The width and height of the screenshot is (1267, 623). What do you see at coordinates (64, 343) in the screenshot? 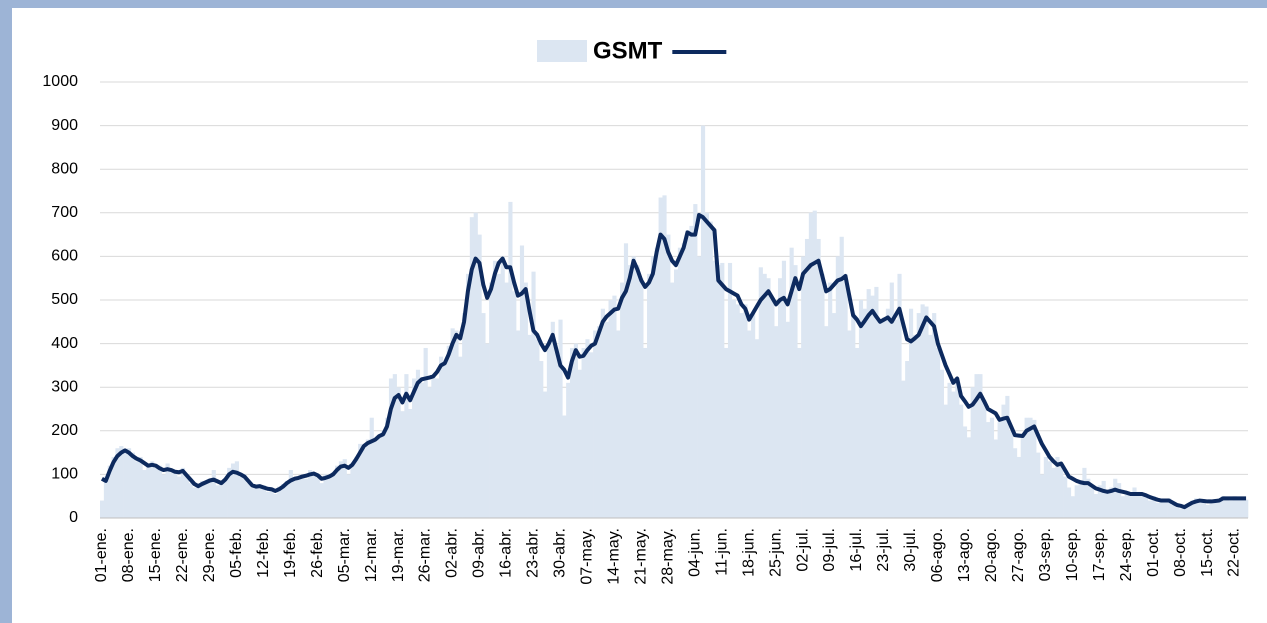
I see `y-tick-label: 400` at bounding box center [64, 343].